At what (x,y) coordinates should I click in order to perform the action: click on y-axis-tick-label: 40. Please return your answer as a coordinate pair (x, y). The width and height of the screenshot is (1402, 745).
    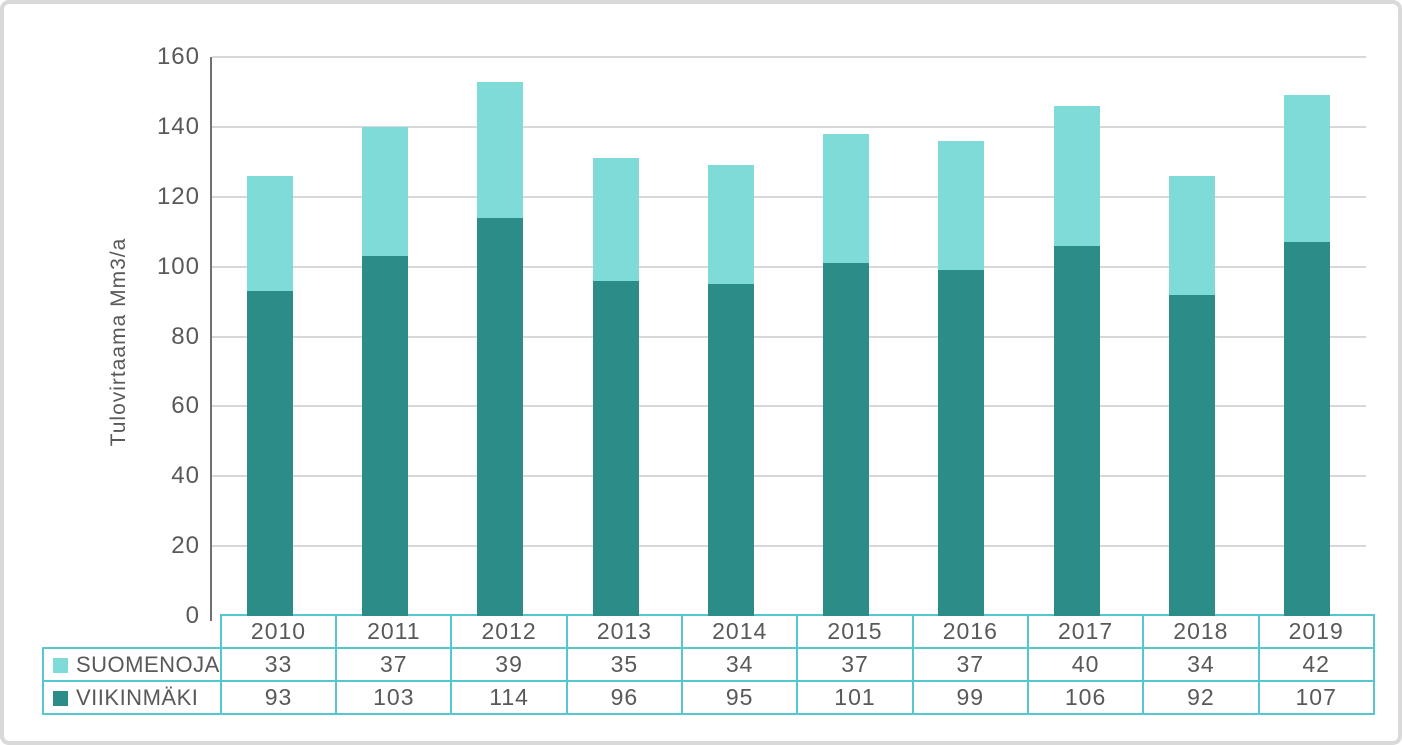
    Looking at the image, I should click on (185, 475).